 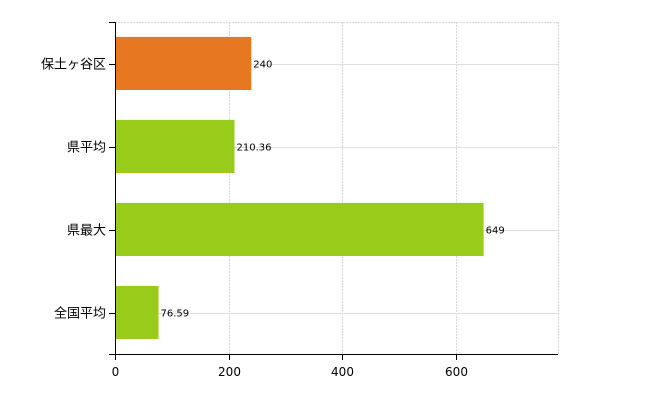 What do you see at coordinates (80, 314) in the screenshot?
I see `category-label: 全国平均` at bounding box center [80, 314].